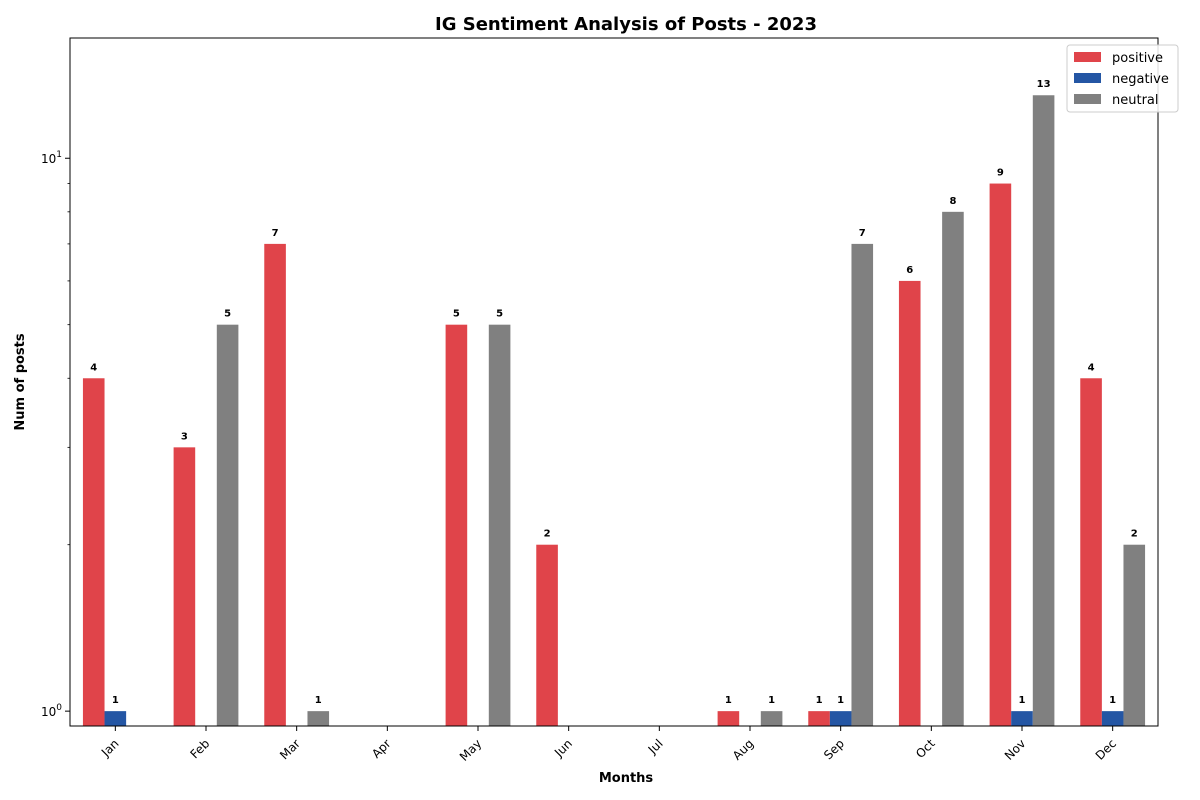 The width and height of the screenshot is (1200, 800). What do you see at coordinates (771, 718) in the screenshot?
I see `bar-neutral-aug` at bounding box center [771, 718].